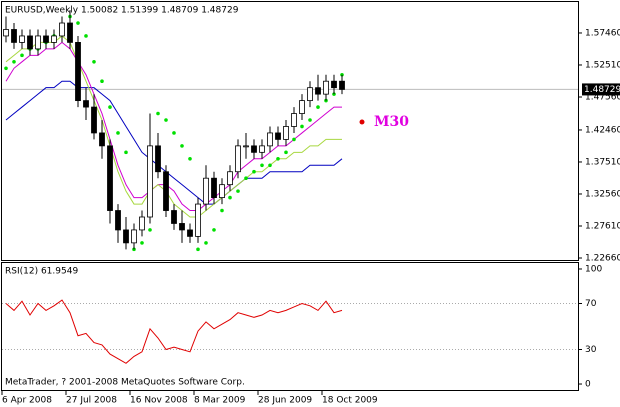 Image resolution: width=620 pixels, height=407 pixels. I want to click on x-tick-label: 28 Jun 2009, so click(285, 401).